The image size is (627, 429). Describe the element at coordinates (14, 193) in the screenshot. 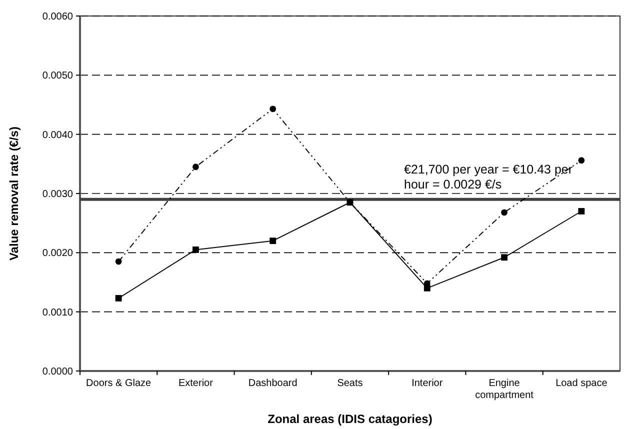

I see `y-axis-title: Value removal rate (€/s)` at that location.